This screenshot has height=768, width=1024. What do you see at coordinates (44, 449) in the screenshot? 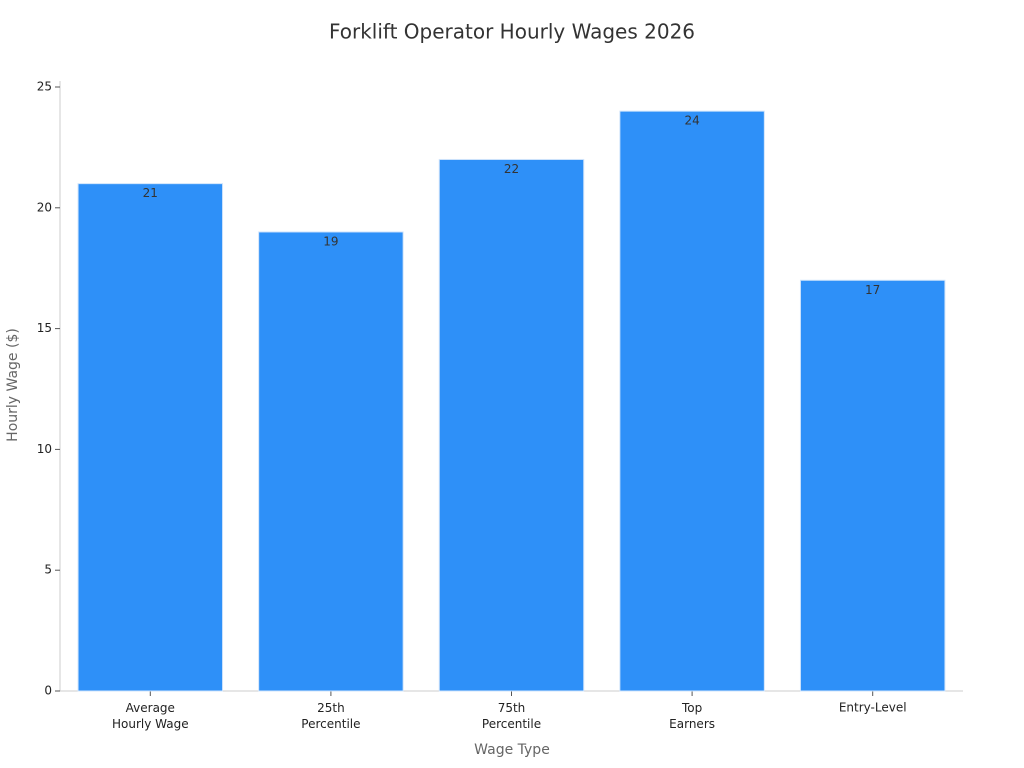
I see `y-tick-label: 10` at bounding box center [44, 449].